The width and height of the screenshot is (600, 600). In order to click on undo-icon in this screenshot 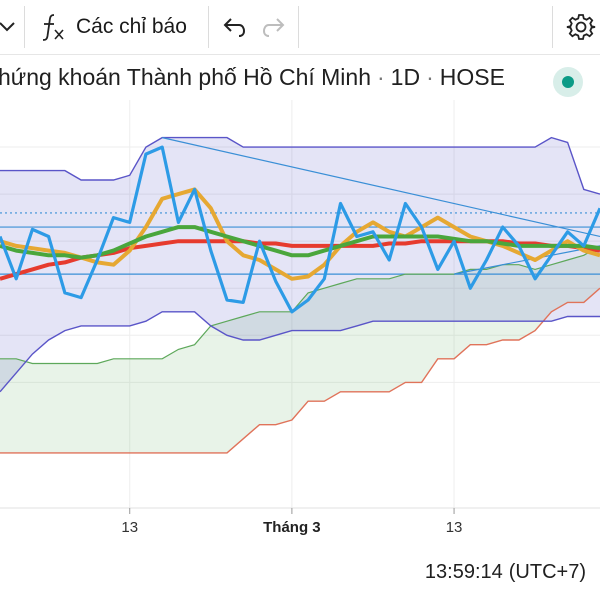, I will do `click(234, 27)`.